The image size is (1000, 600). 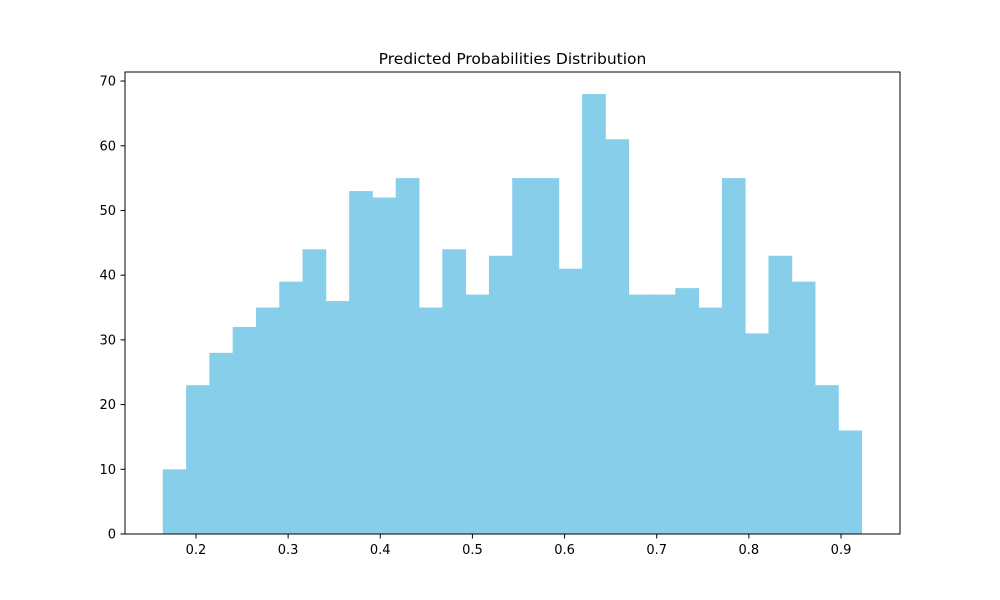 I want to click on x-tick-label: 0.2, so click(x=196, y=550).